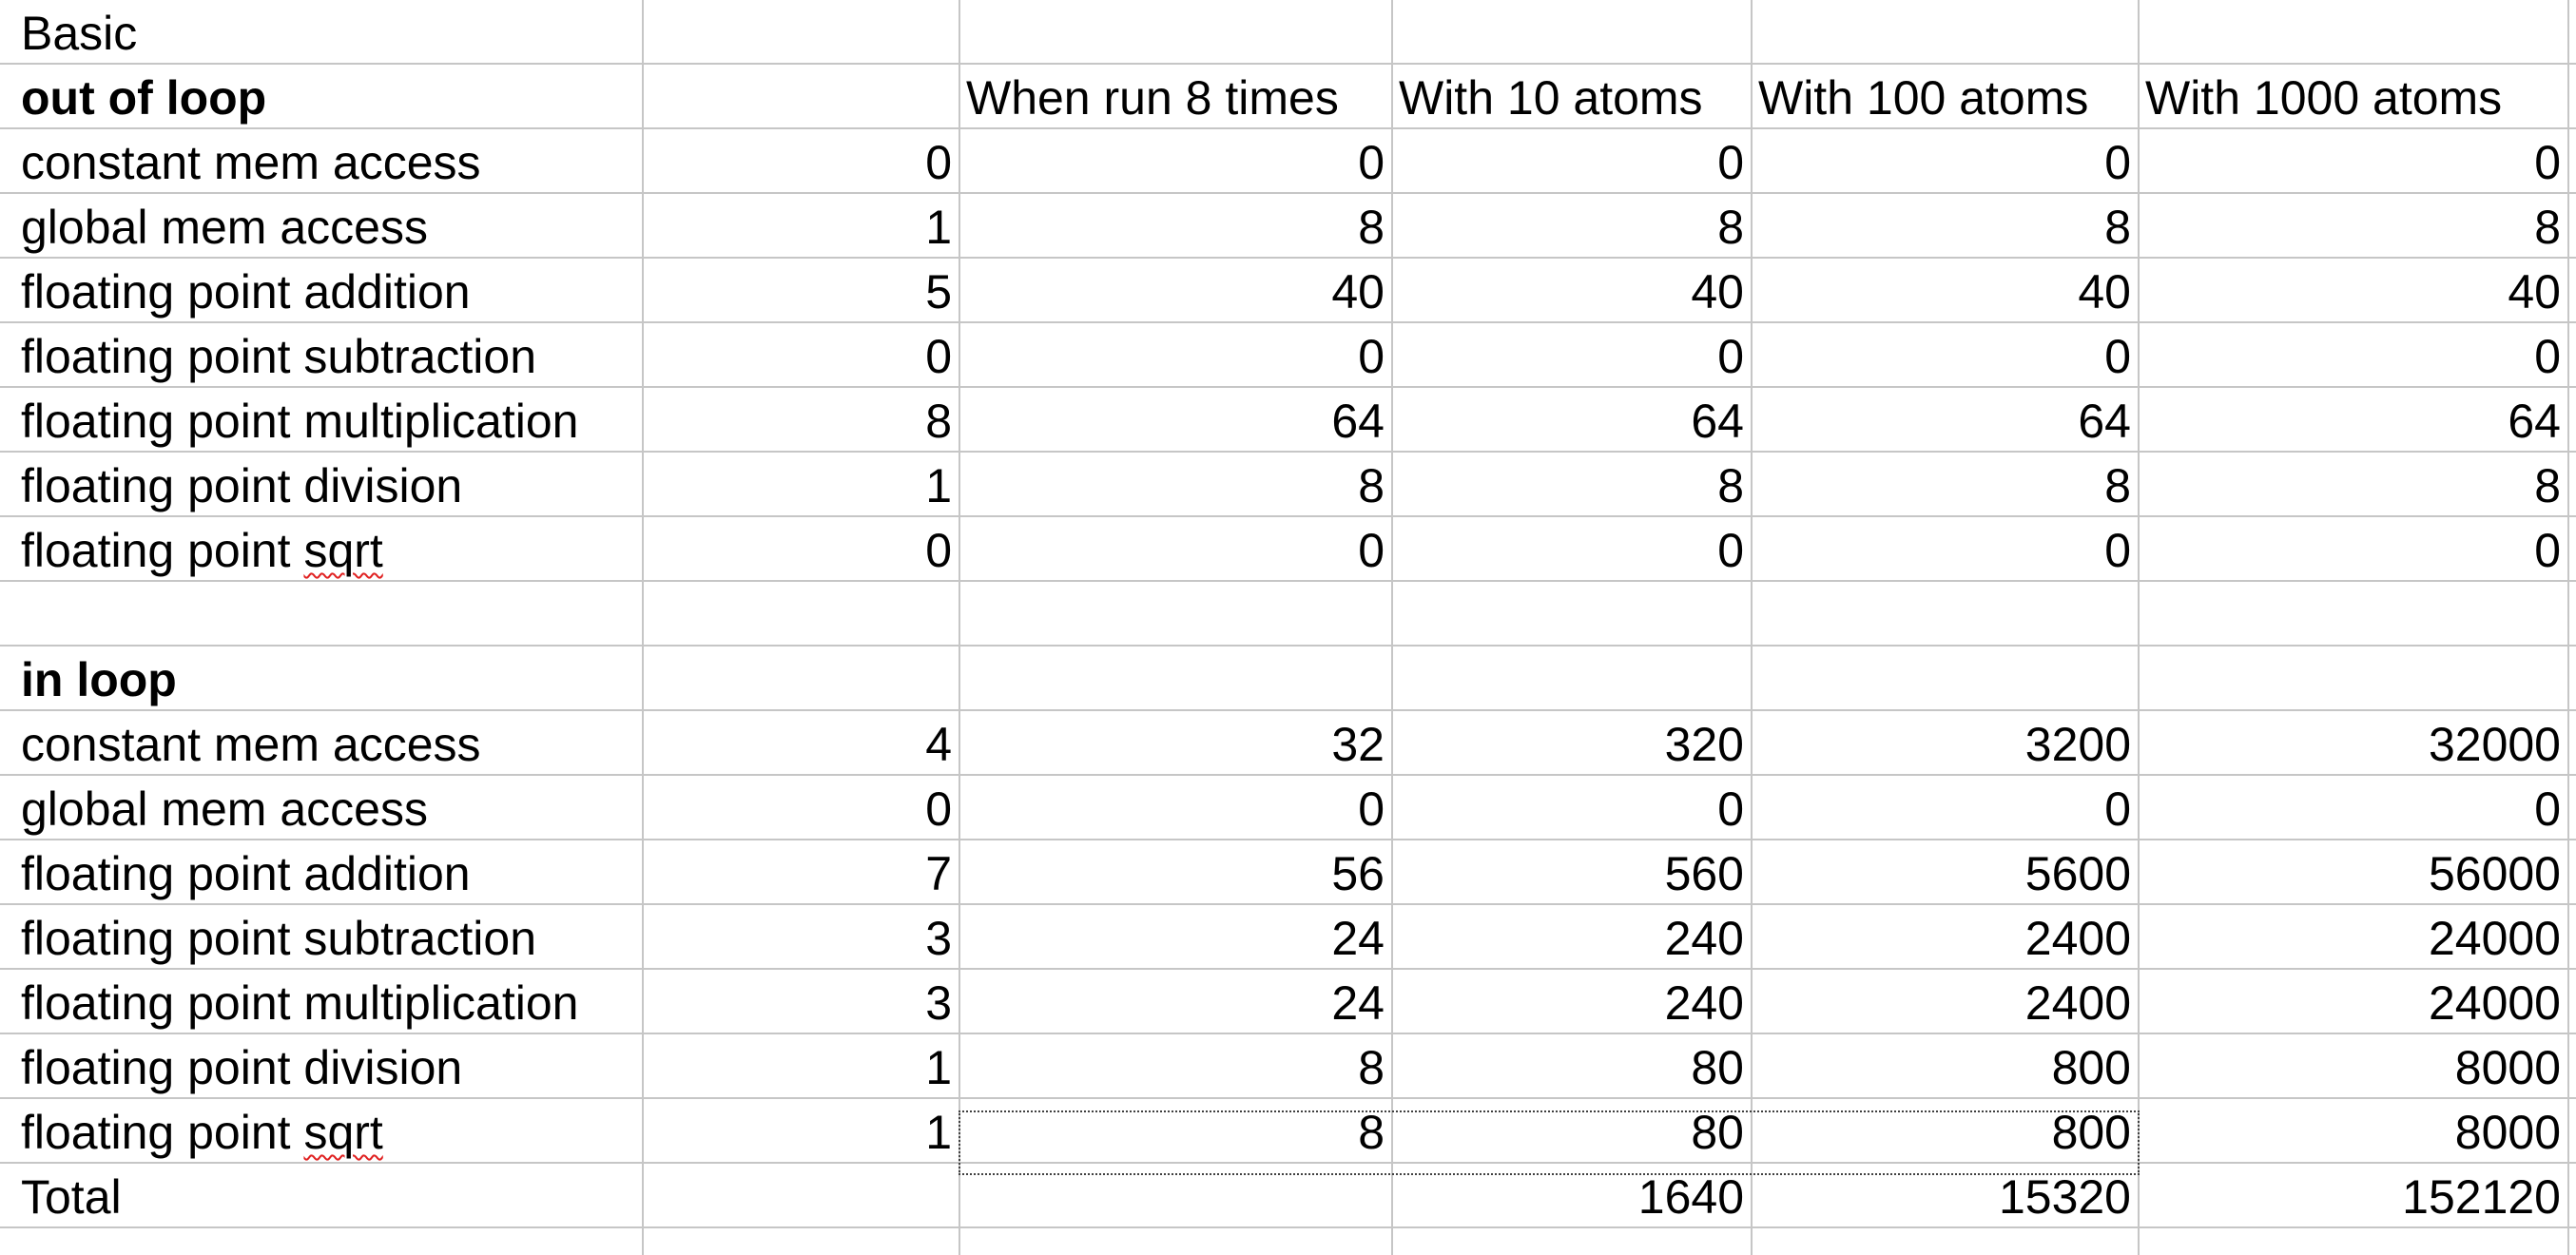 This screenshot has width=2576, height=1255. I want to click on section-title-in-loop: in loop, so click(99, 679).